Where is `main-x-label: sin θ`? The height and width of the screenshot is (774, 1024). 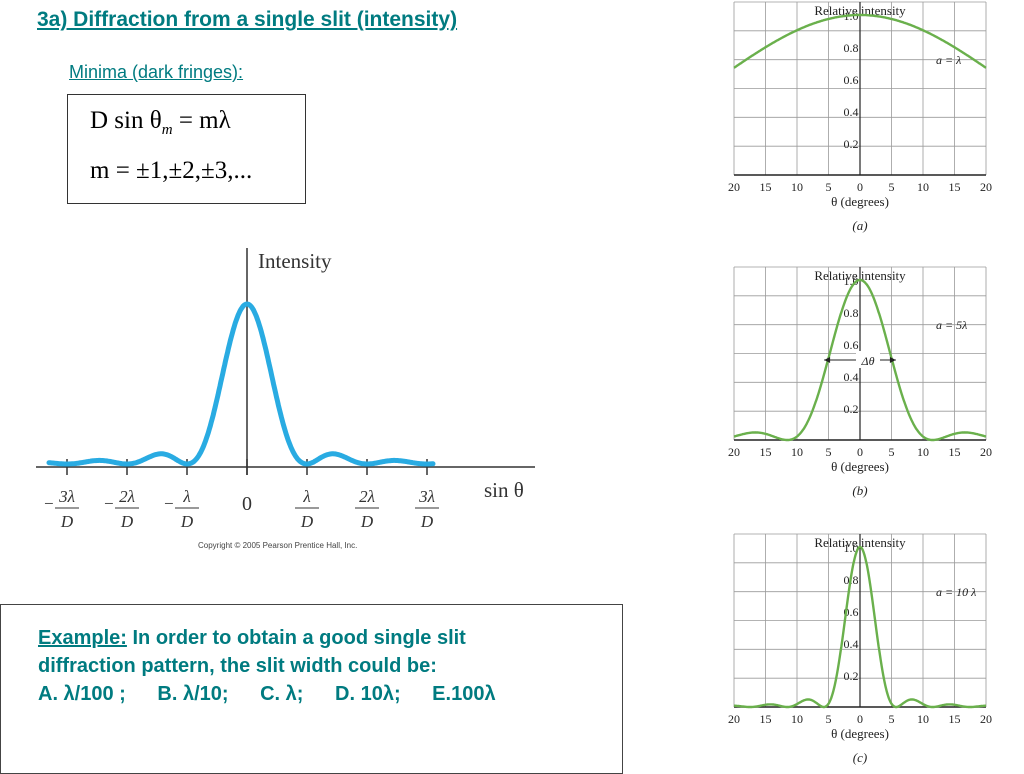 main-x-label: sin θ is located at coordinates (504, 490).